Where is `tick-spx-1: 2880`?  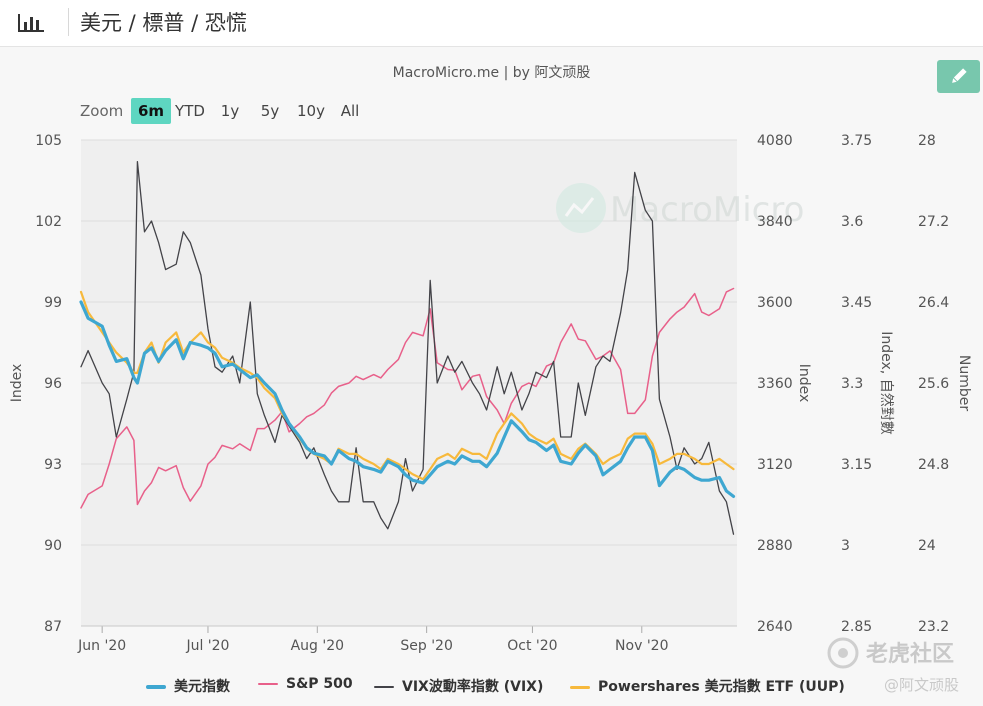
tick-spx-1: 2880 is located at coordinates (775, 546).